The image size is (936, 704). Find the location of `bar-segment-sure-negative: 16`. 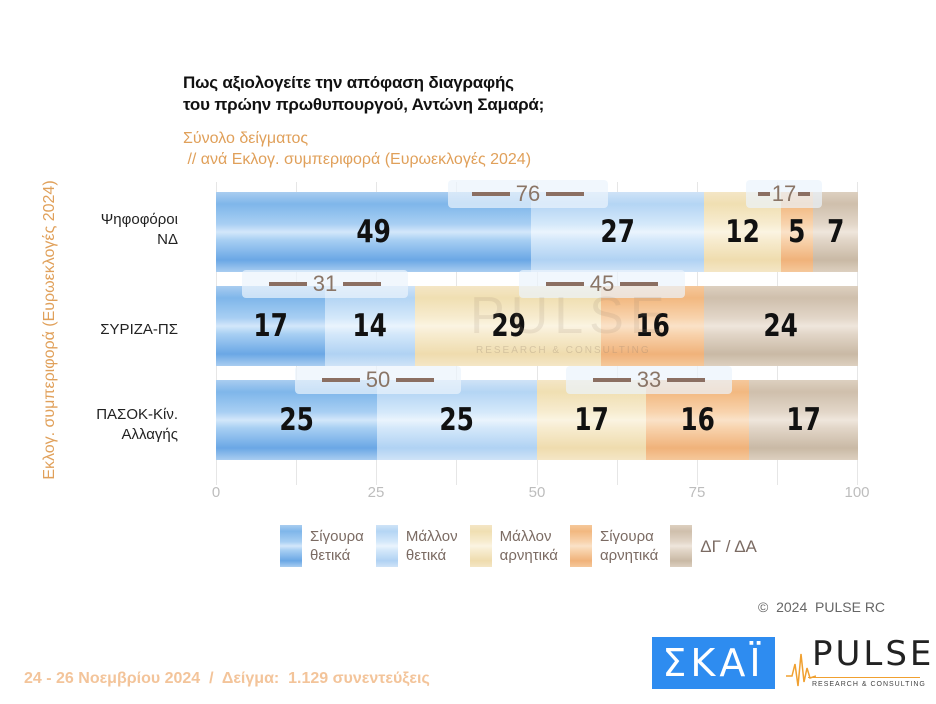

bar-segment-sure-negative: 16 is located at coordinates (652, 326).